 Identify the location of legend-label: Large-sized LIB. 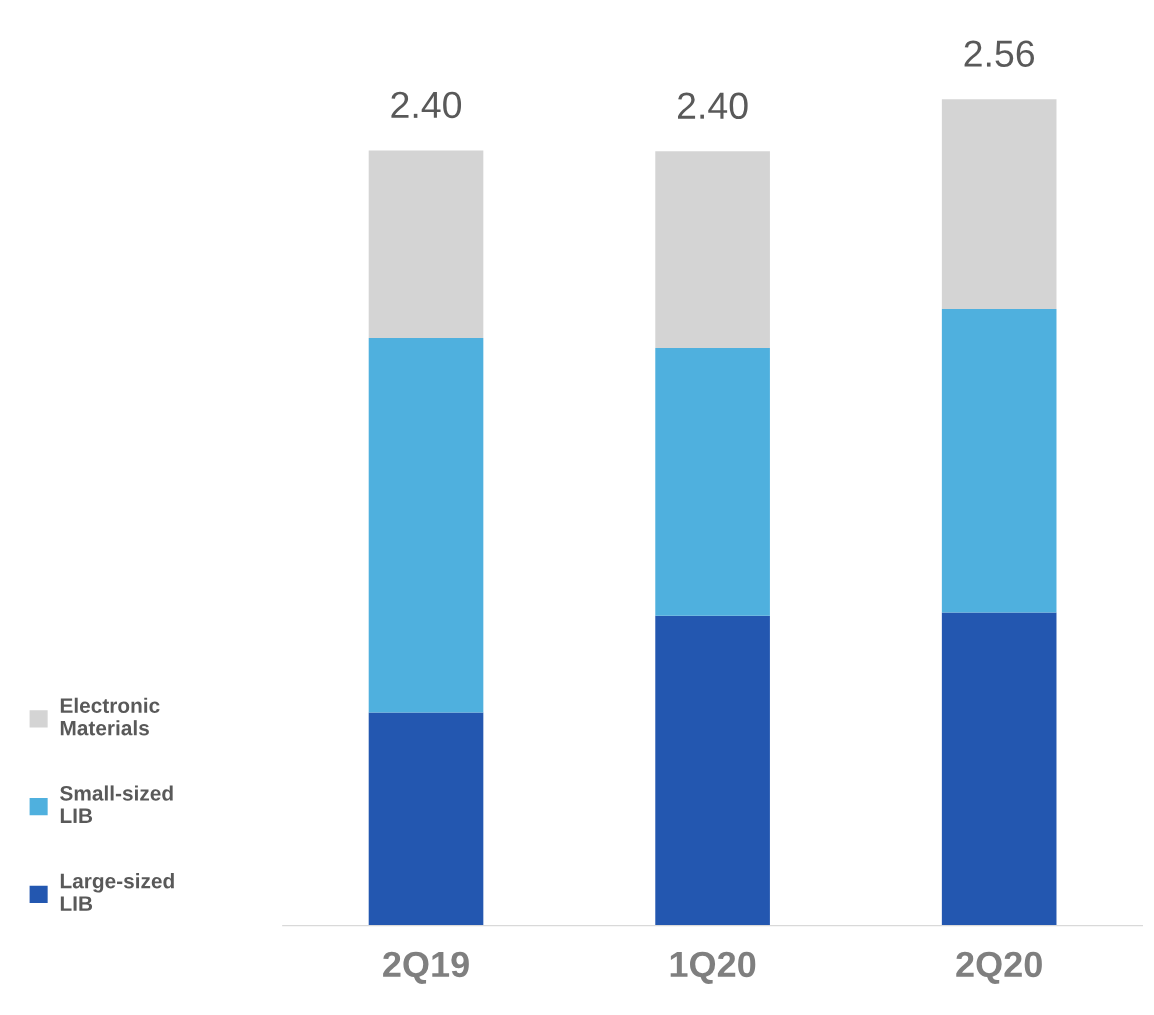
(117, 892).